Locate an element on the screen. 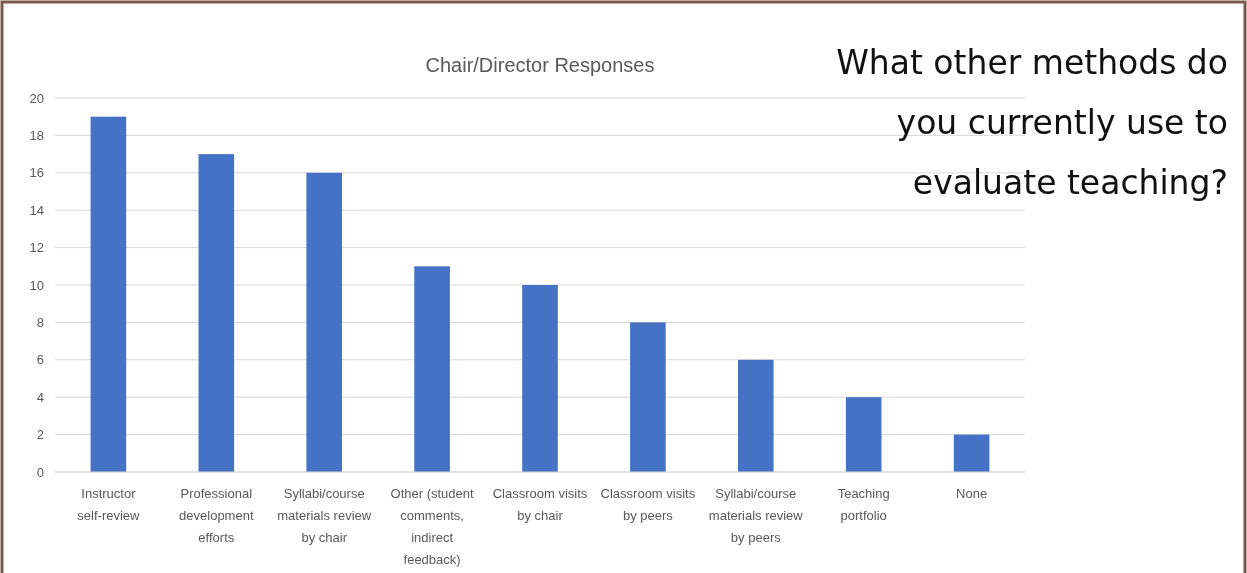 The height and width of the screenshot is (573, 1247). y-tick-label: 18 is located at coordinates (36, 136).